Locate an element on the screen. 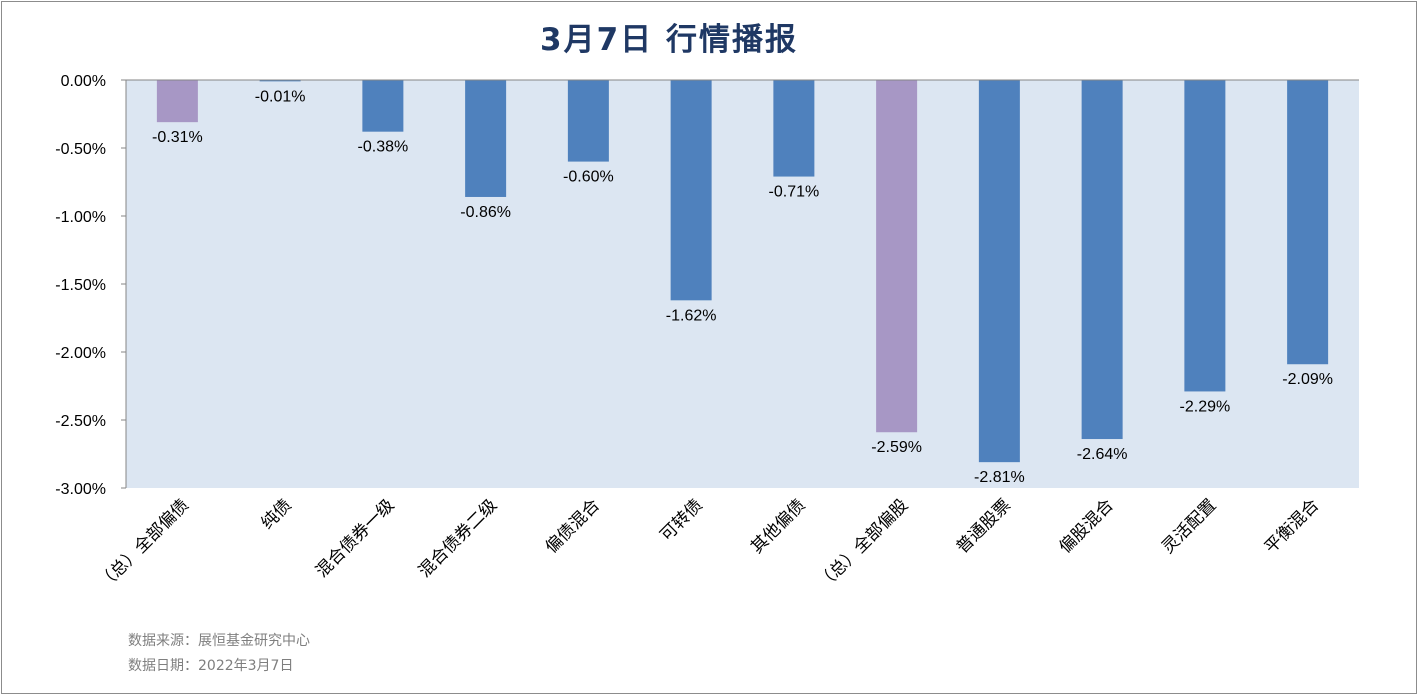  data-label: -2.81% is located at coordinates (999, 477).